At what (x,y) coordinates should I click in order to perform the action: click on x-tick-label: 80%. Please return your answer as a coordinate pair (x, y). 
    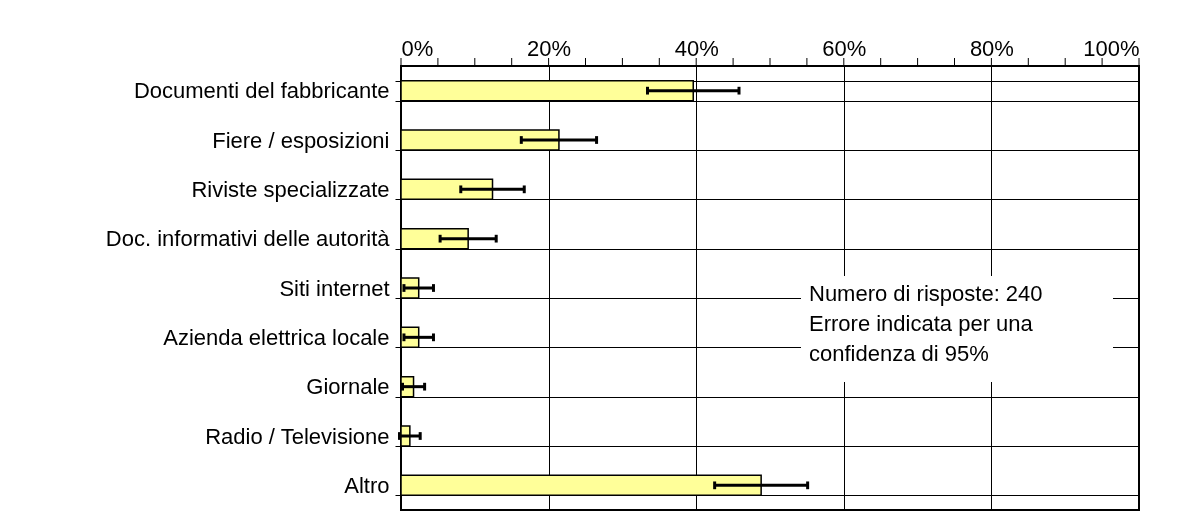
    Looking at the image, I should click on (991, 48).